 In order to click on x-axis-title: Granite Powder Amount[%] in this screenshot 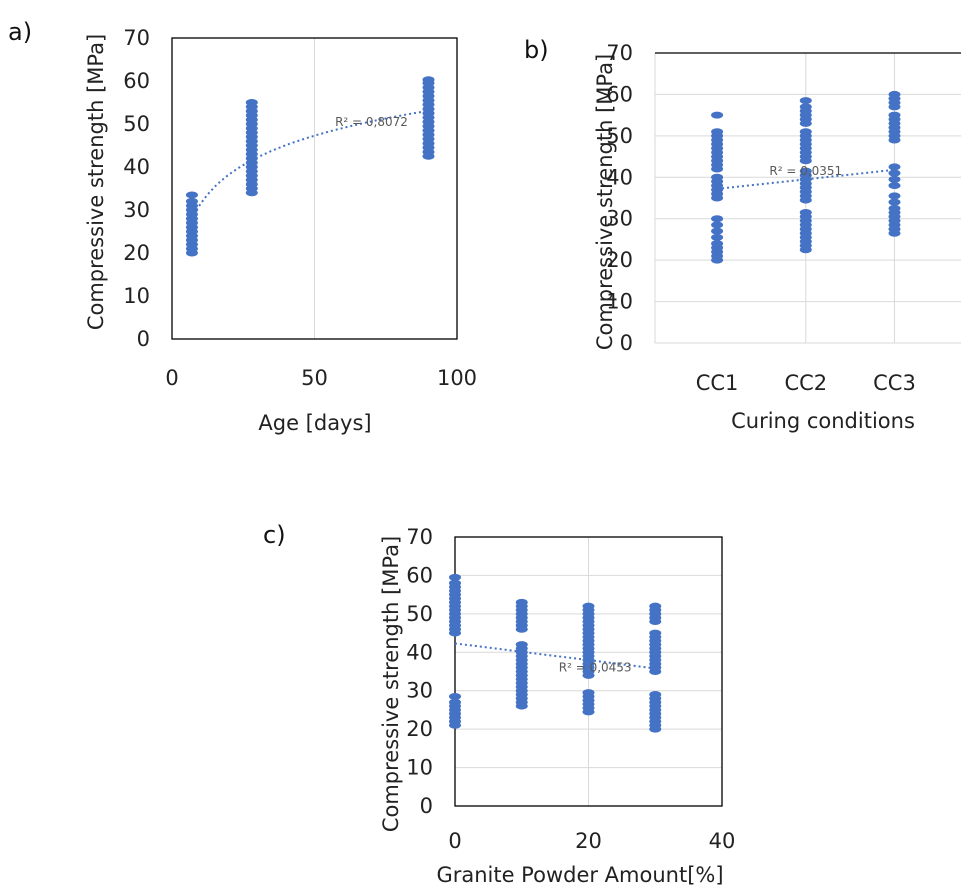, I will do `click(579, 875)`.